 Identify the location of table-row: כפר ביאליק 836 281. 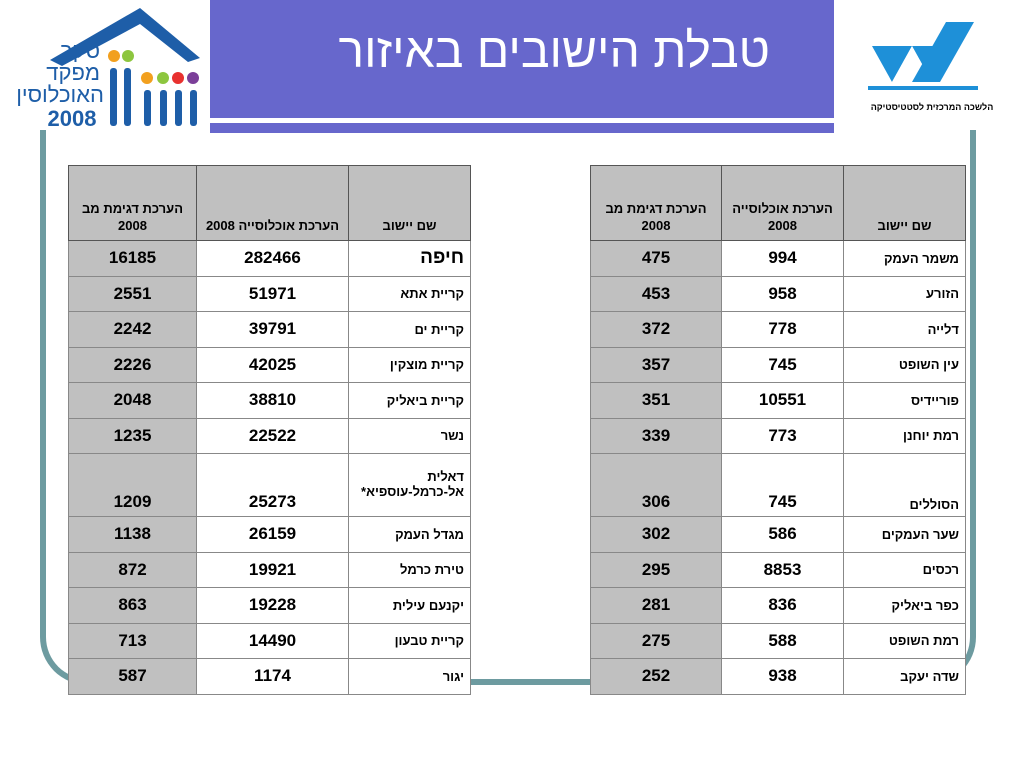
(778, 605).